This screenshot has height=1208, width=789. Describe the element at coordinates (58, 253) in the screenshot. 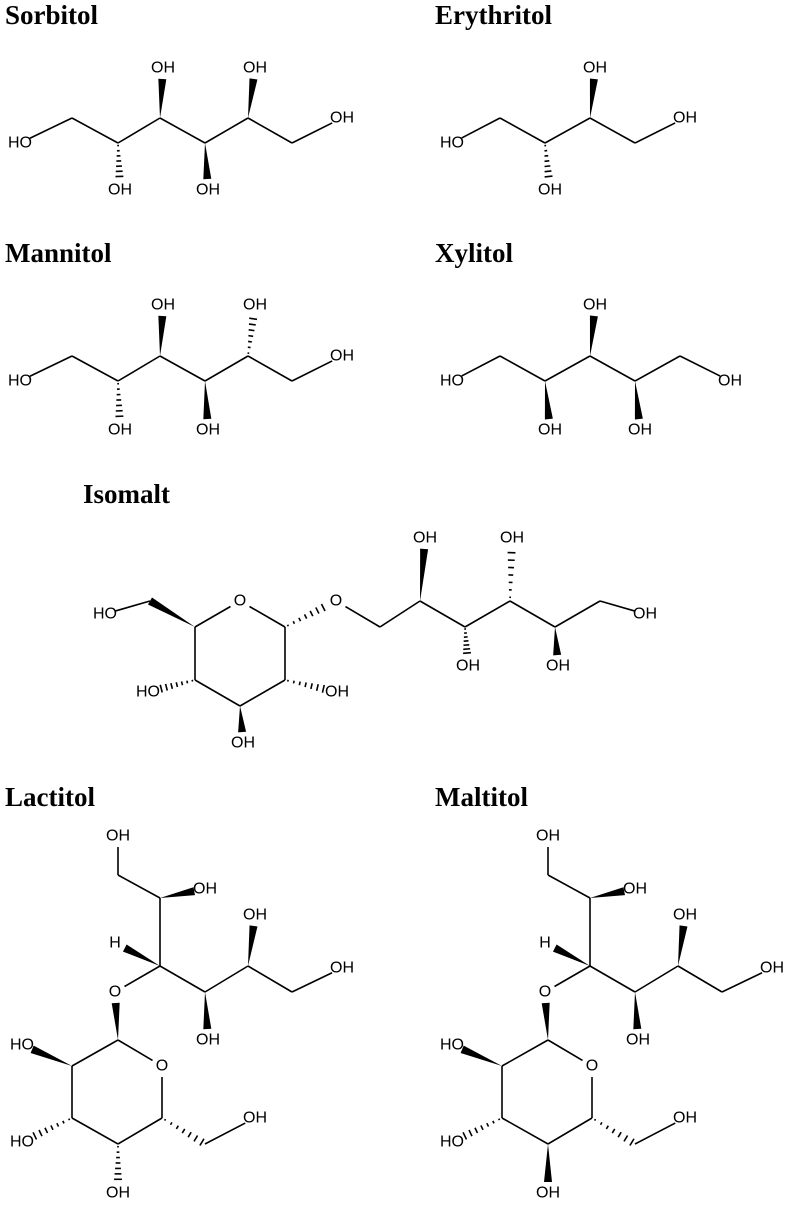

I see `molecule-name: Mannitol` at that location.